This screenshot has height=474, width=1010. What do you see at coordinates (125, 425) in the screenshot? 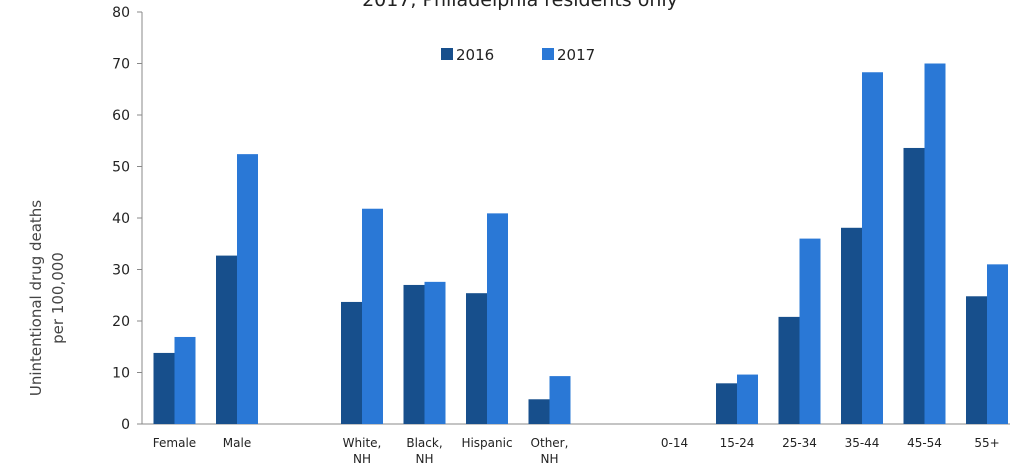
I see `y-tick-label: 0` at bounding box center [125, 425].